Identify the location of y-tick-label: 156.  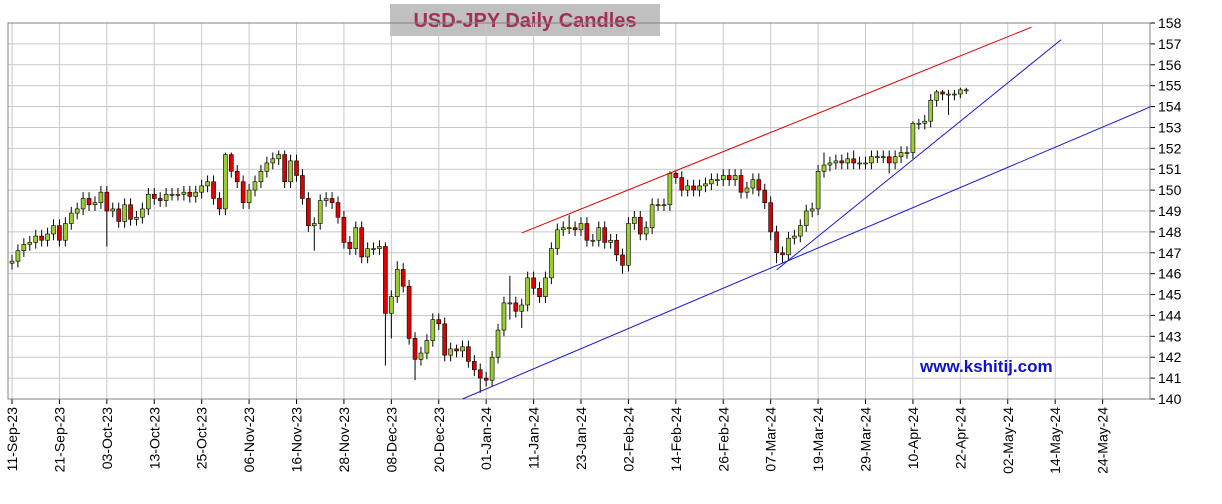
(1170, 65).